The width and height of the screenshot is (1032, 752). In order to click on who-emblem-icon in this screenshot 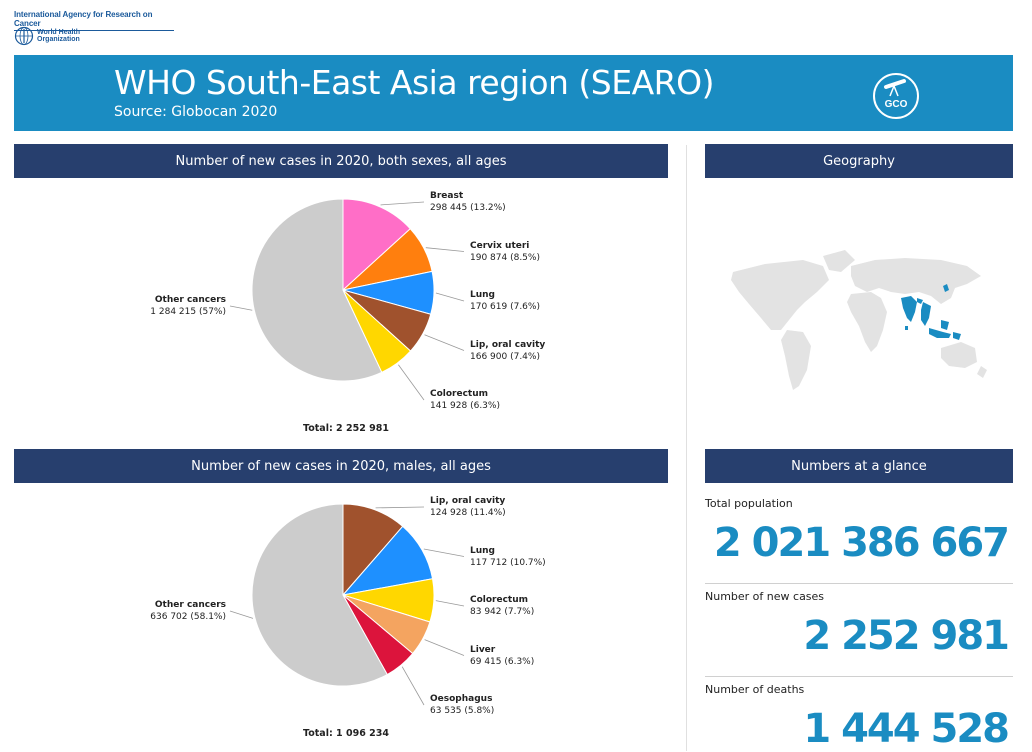, I will do `click(24, 36)`.